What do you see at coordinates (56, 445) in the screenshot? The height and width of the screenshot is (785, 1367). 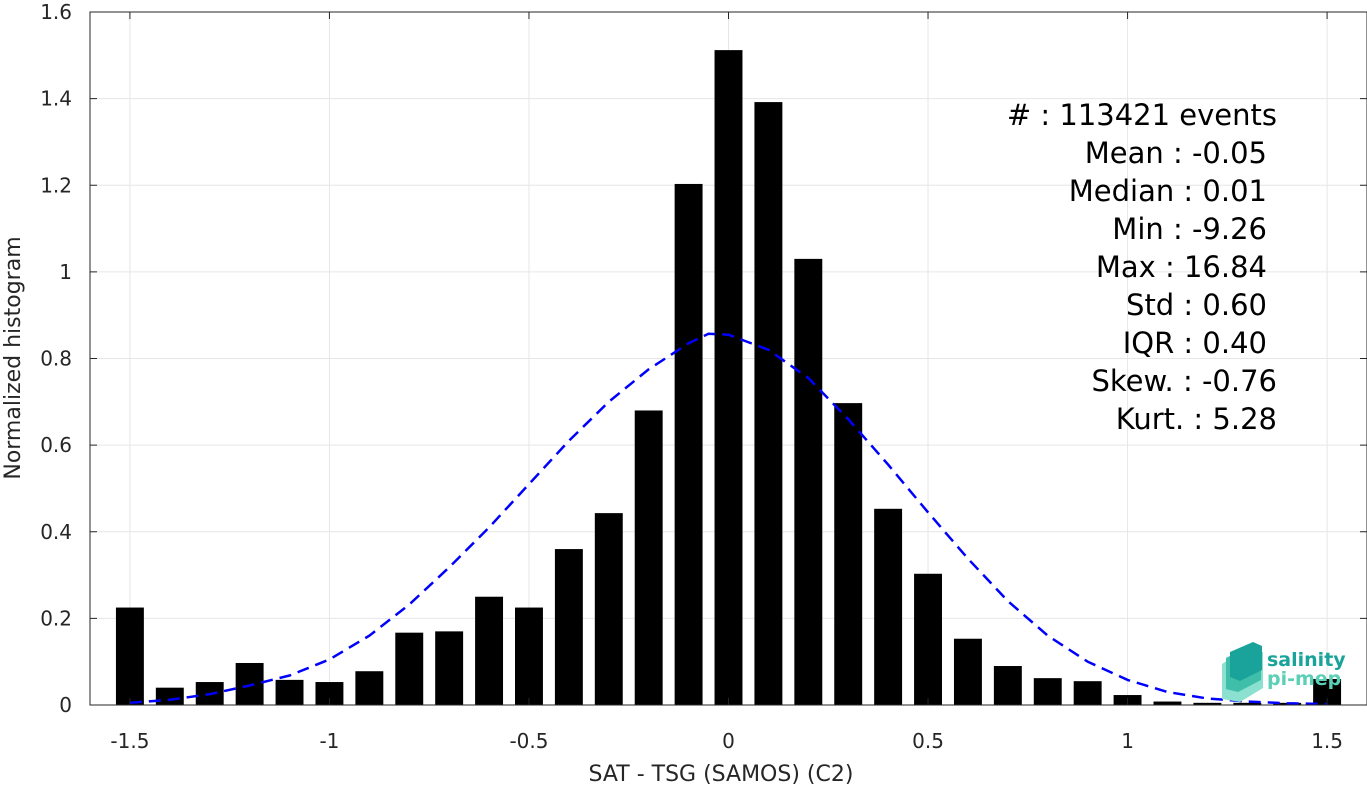 I see `y-tick-label: 0.6` at bounding box center [56, 445].